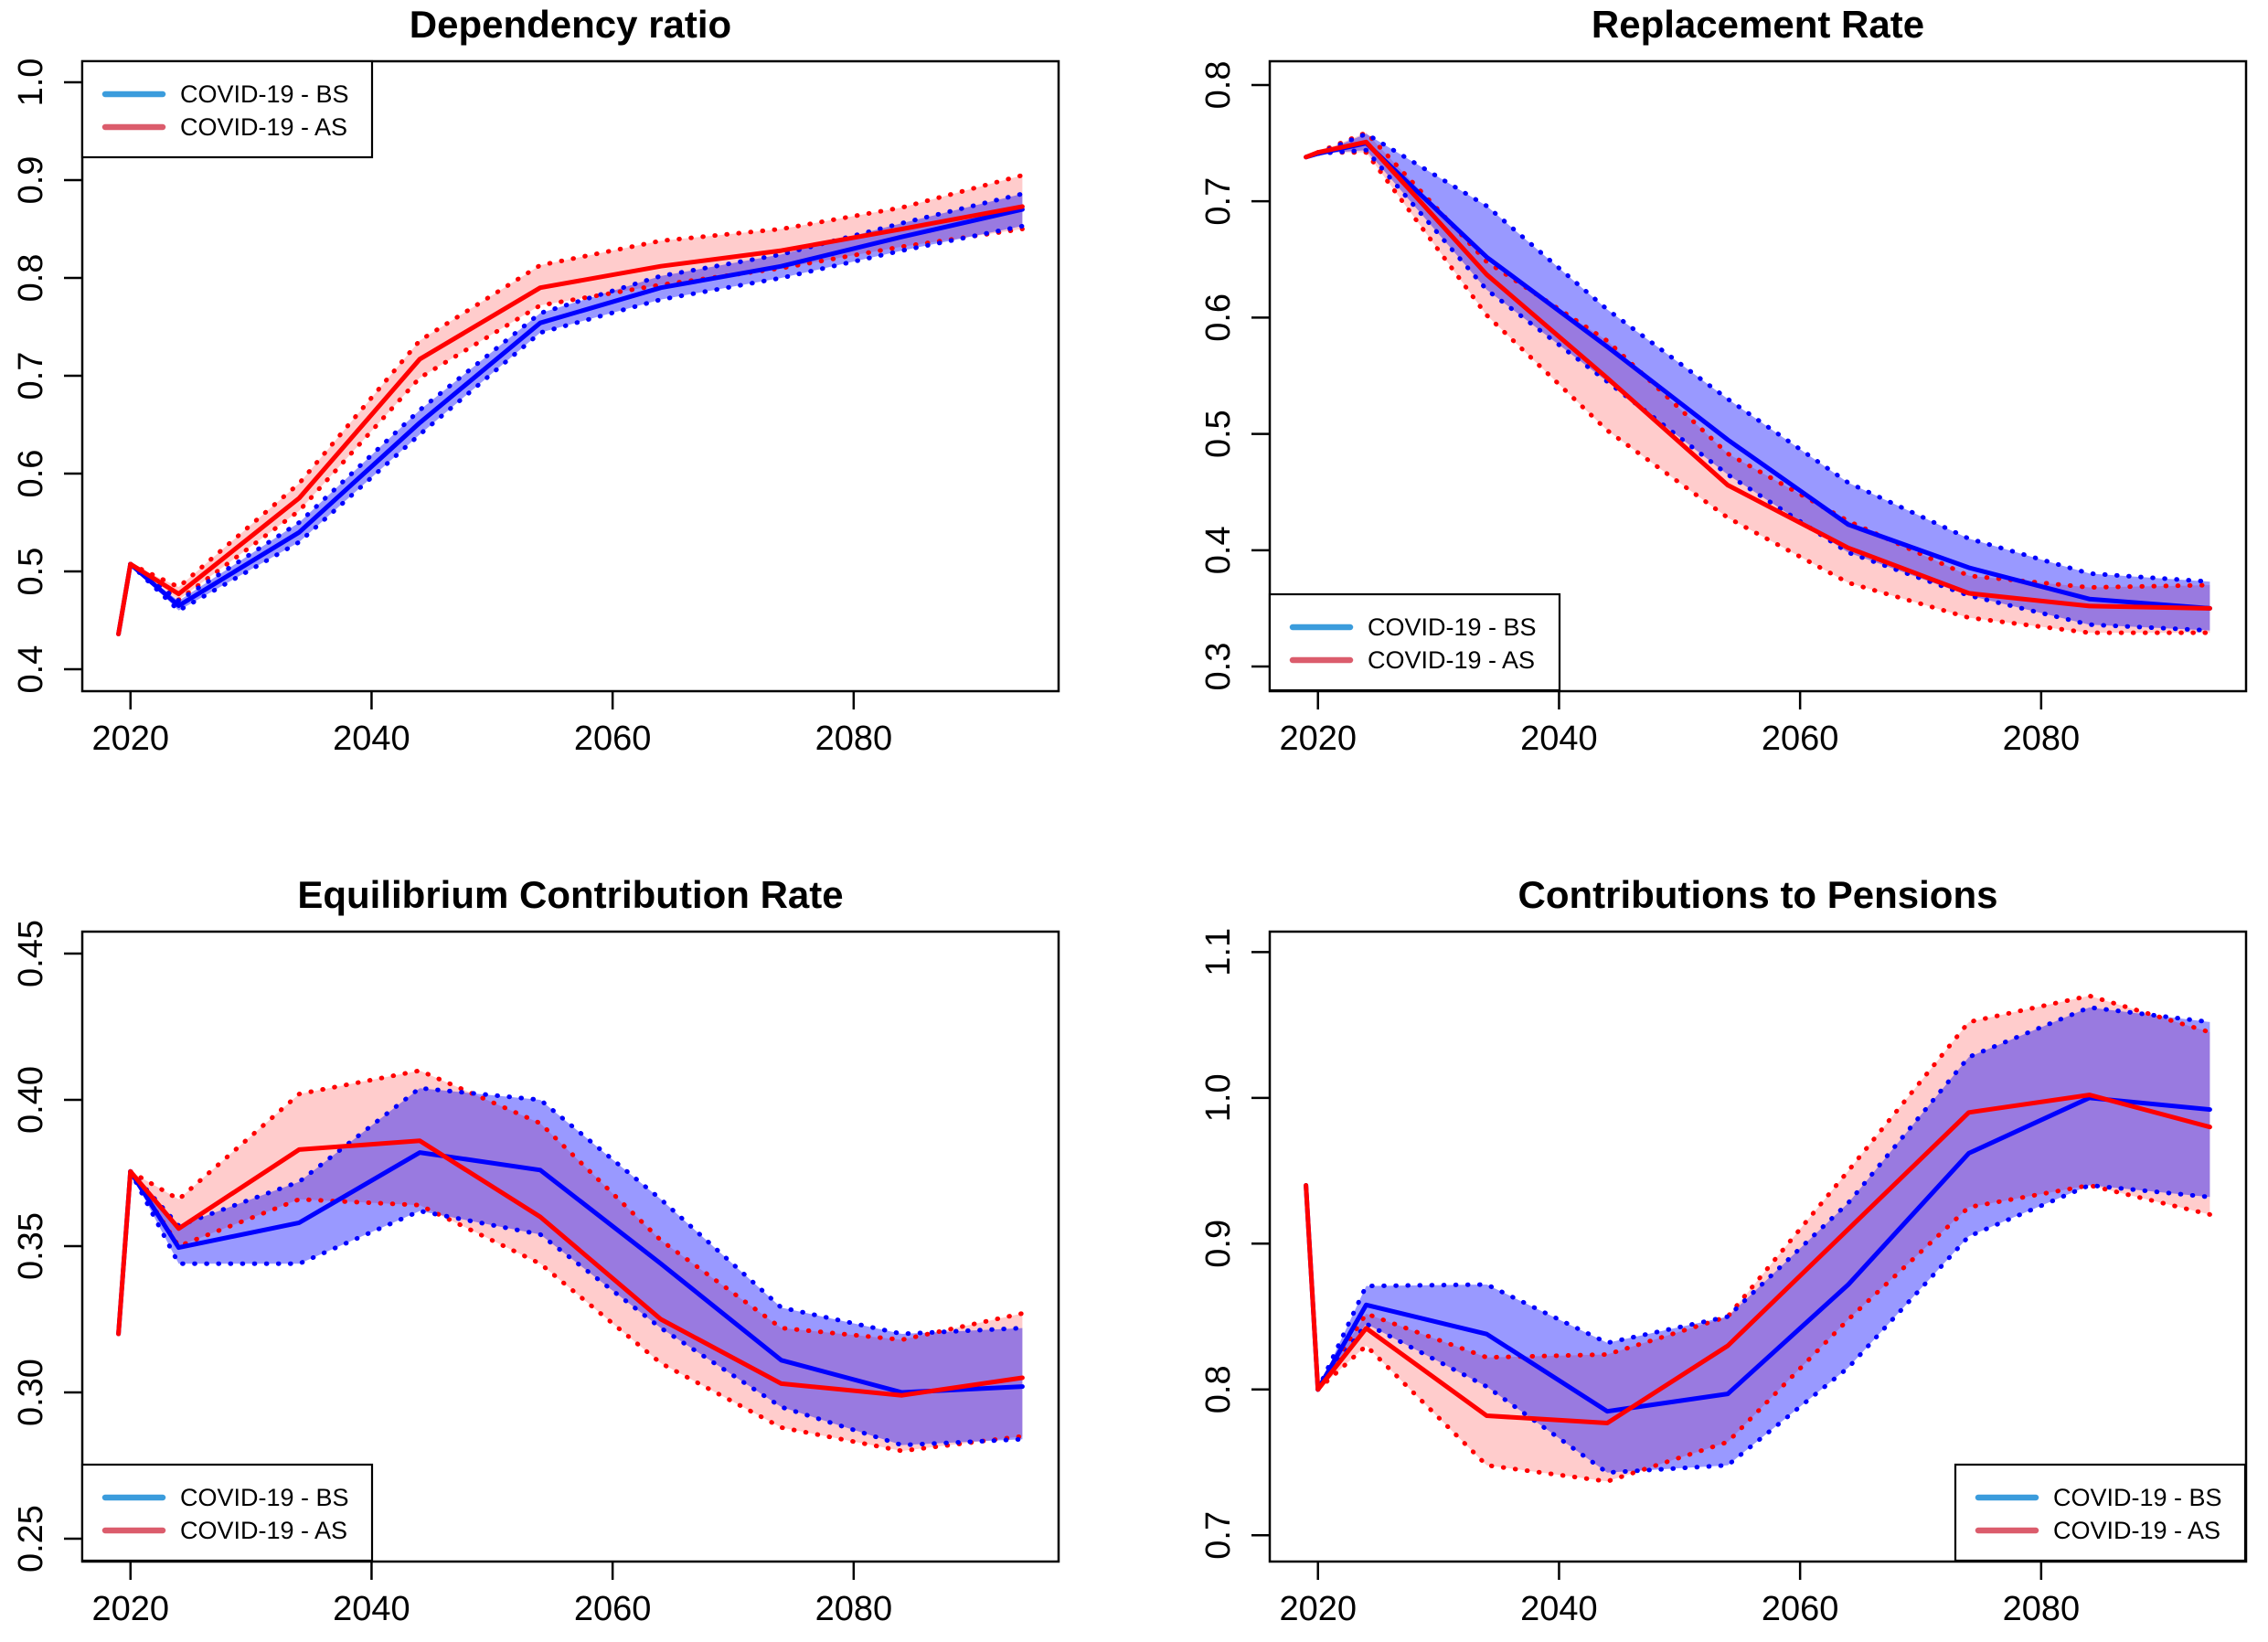 Image resolution: width=2268 pixels, height=1642 pixels. I want to click on y-tick-label: 0.45, so click(31, 953).